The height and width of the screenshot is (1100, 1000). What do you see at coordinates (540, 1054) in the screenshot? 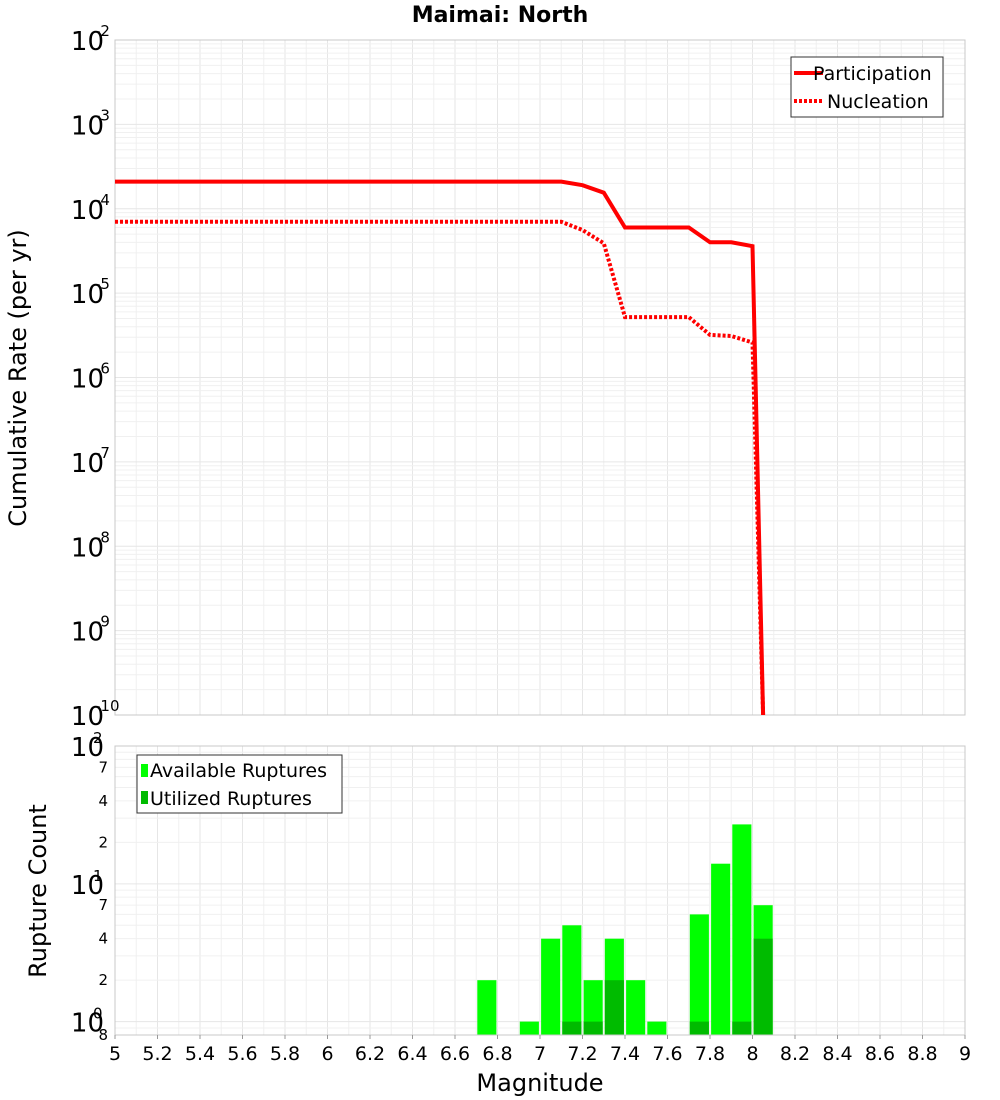
I see `magnitude-tick-label: 7` at bounding box center [540, 1054].